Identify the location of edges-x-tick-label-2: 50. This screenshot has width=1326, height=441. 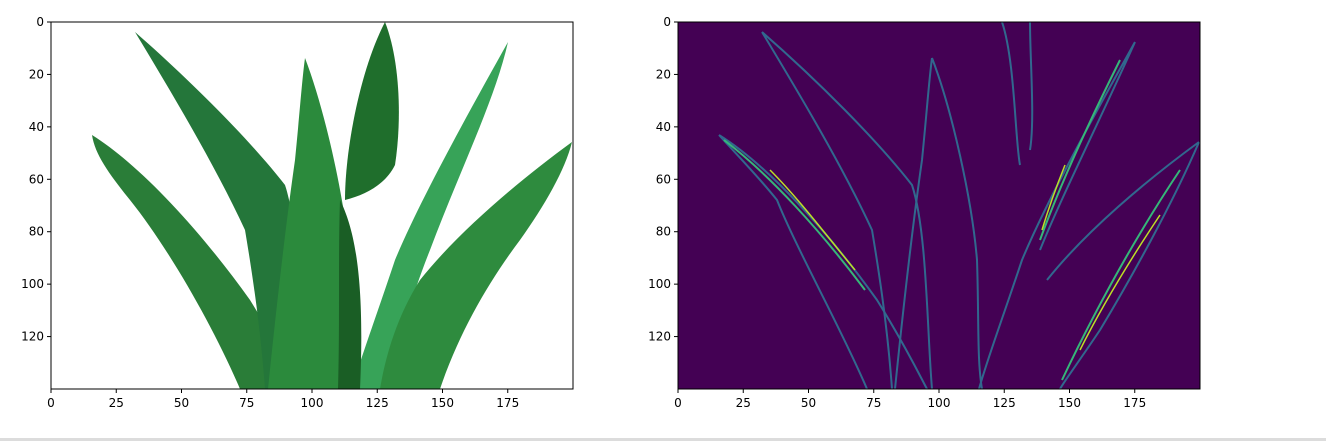
(808, 403).